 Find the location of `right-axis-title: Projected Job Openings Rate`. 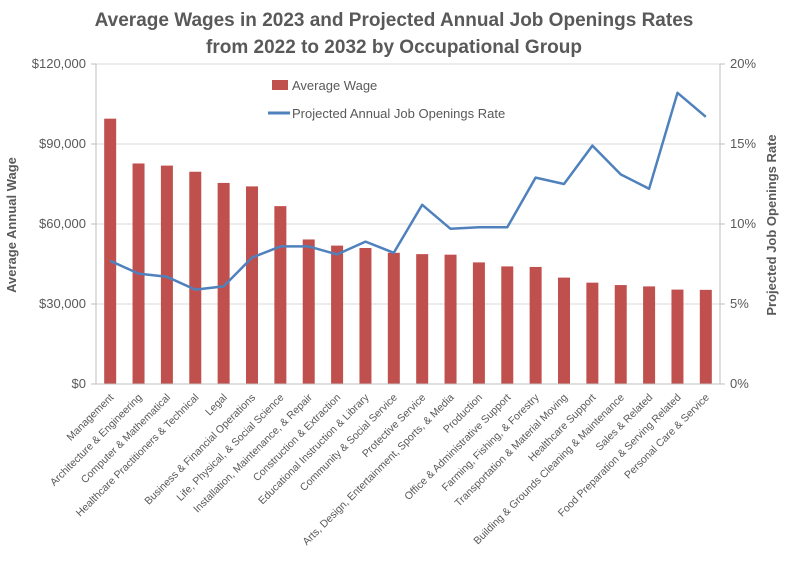

right-axis-title: Projected Job Openings Rate is located at coordinates (771, 224).